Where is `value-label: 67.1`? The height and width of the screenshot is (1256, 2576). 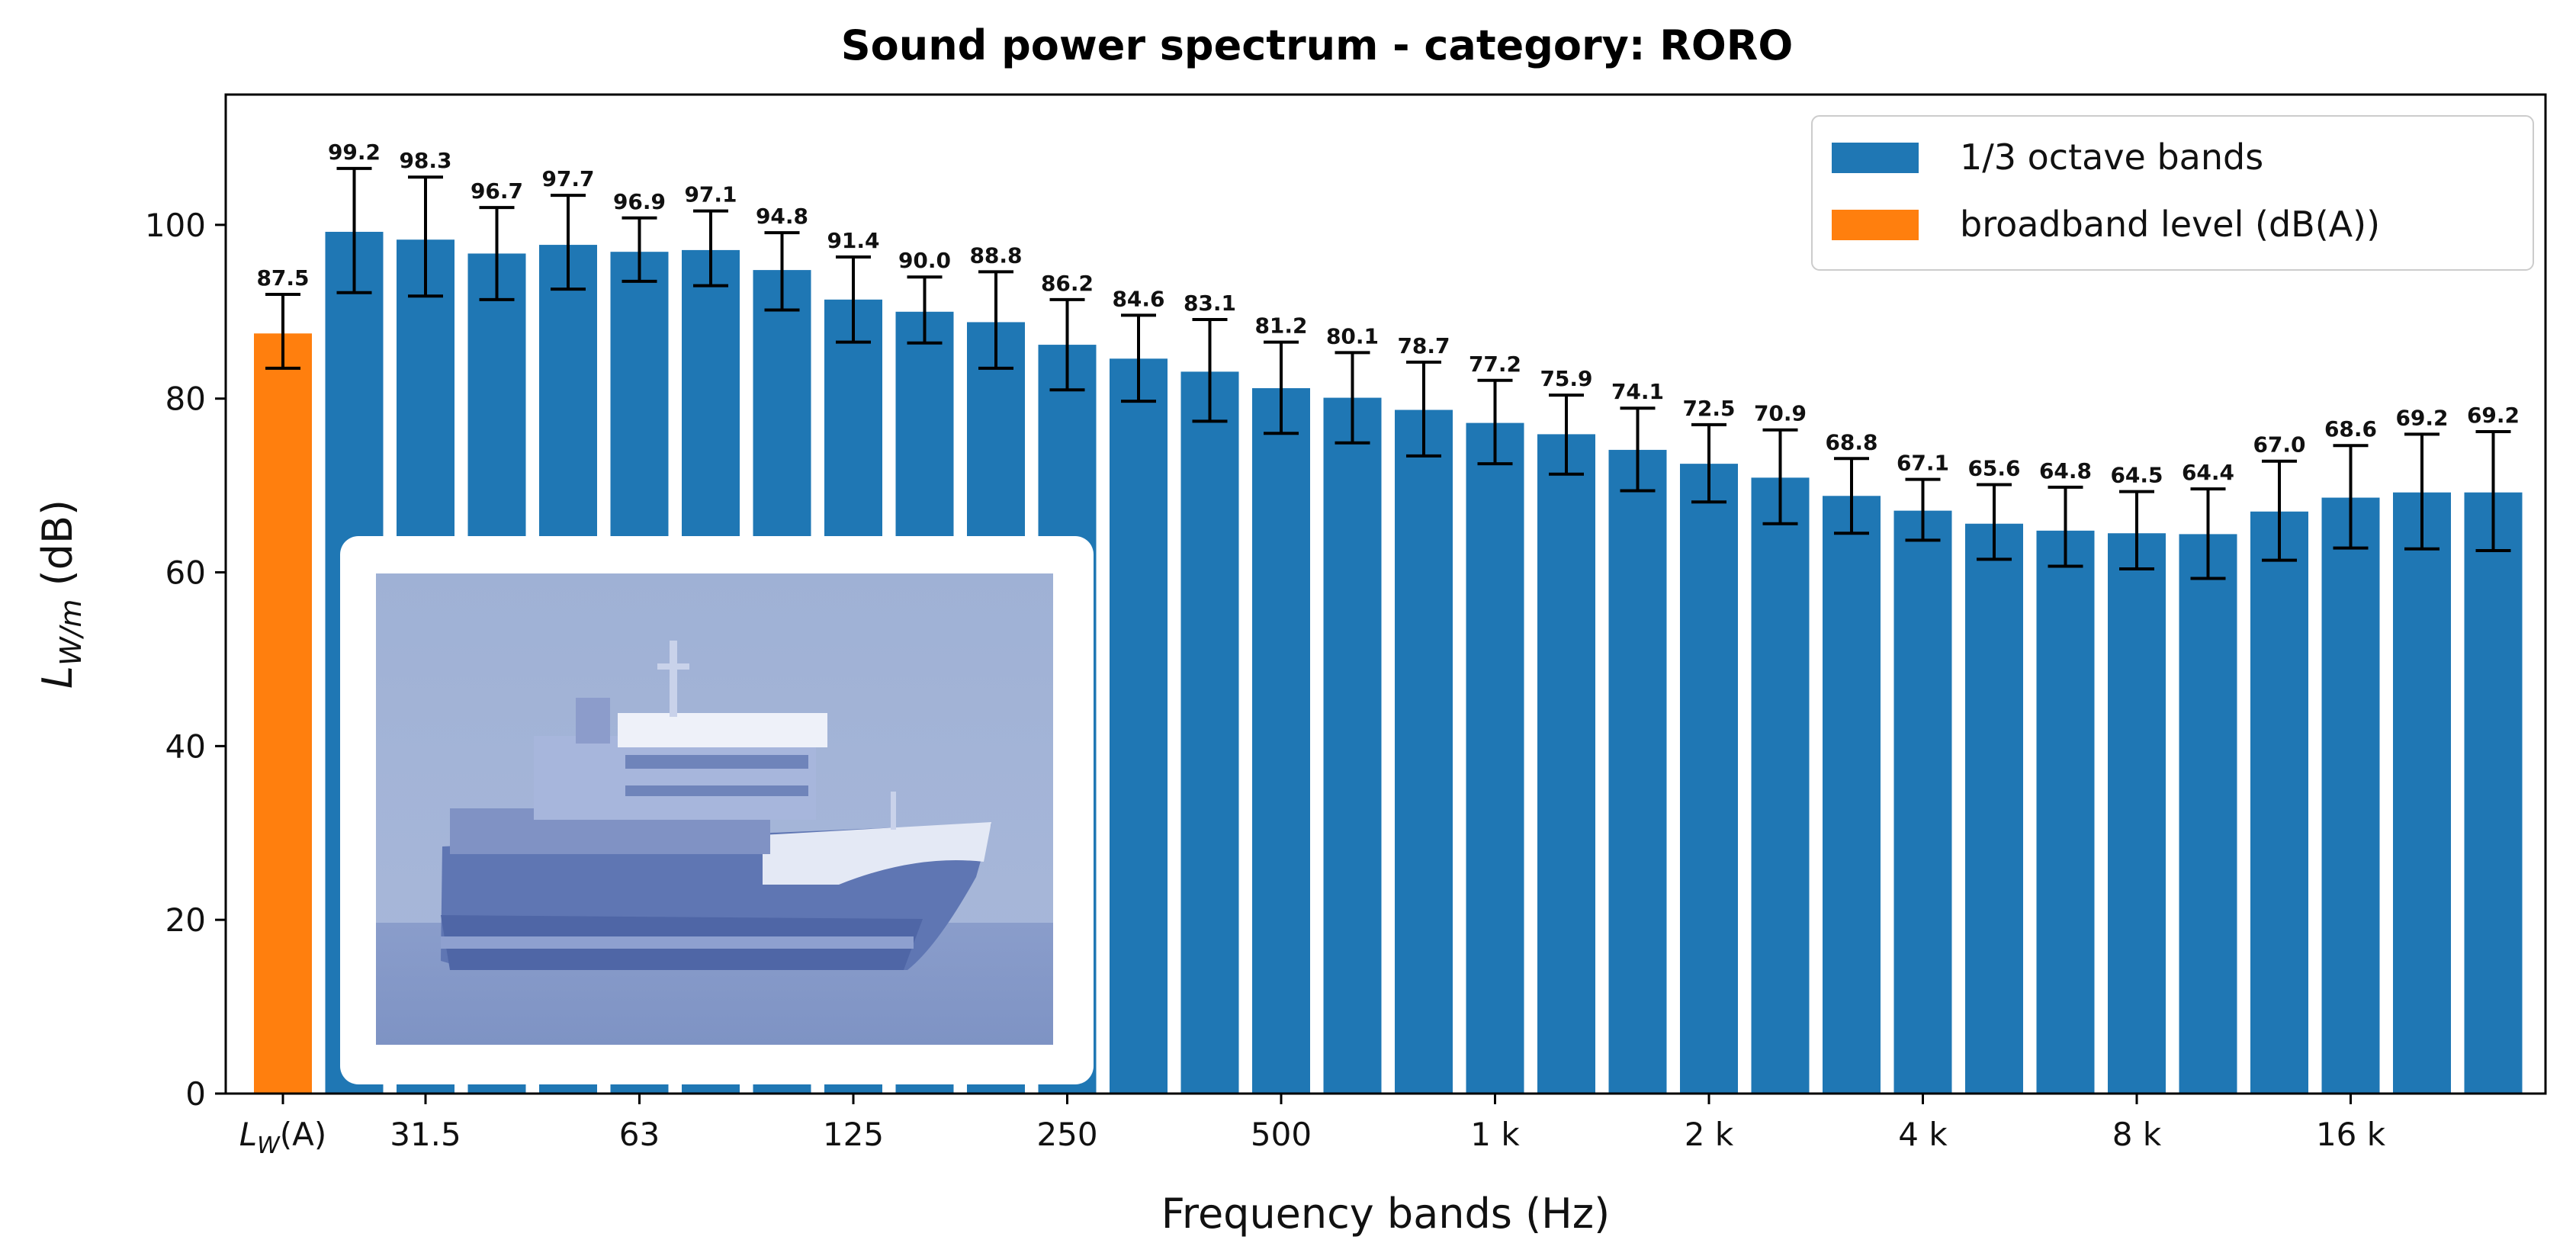
value-label: 67.1 is located at coordinates (1923, 463).